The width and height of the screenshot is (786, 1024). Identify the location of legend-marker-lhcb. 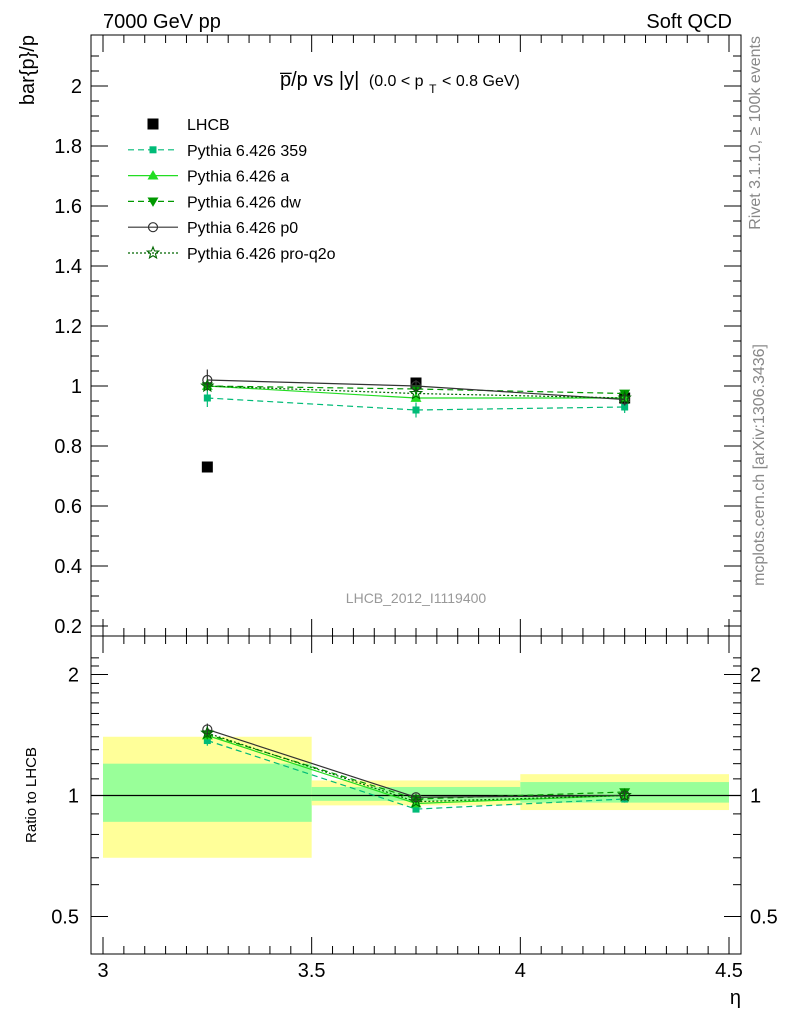
(153, 124).